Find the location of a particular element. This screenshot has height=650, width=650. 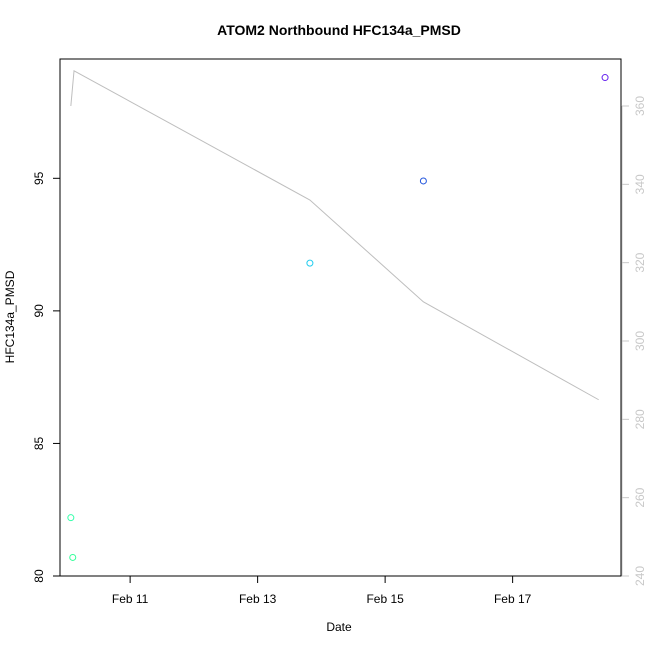

secondary-tick-label: 300 is located at coordinates (640, 341).